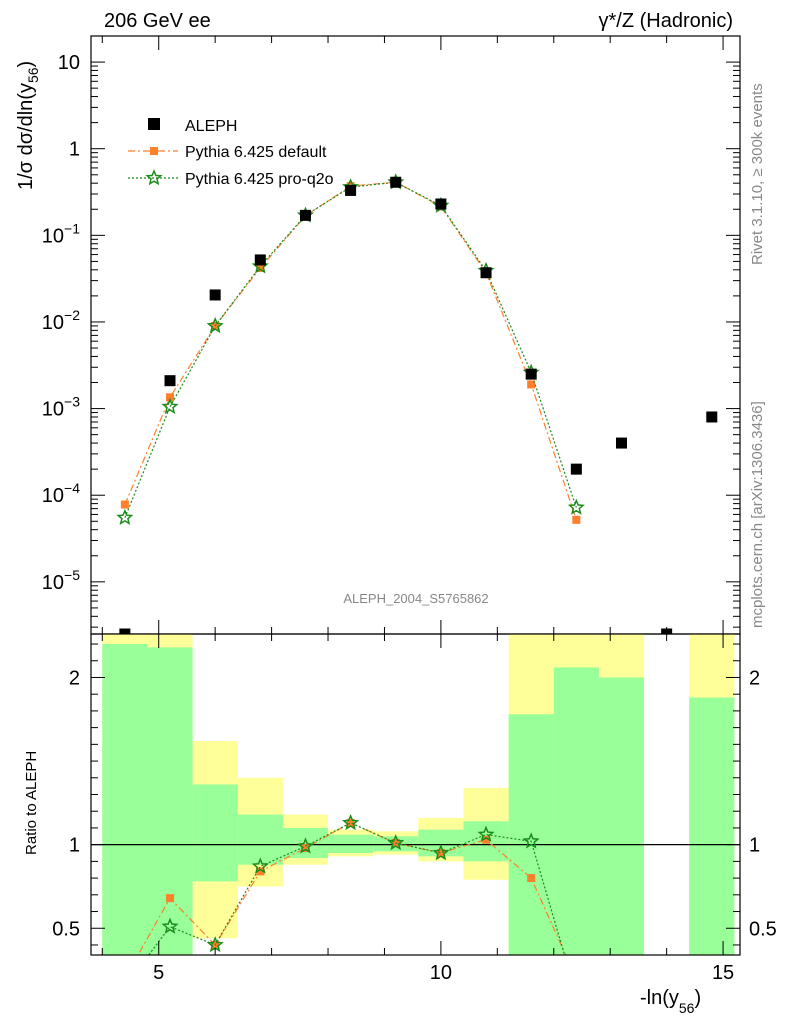  Describe the element at coordinates (28, 125) in the screenshot. I see `y-axis-title: 1/σ dσ/dln(y56)` at that location.